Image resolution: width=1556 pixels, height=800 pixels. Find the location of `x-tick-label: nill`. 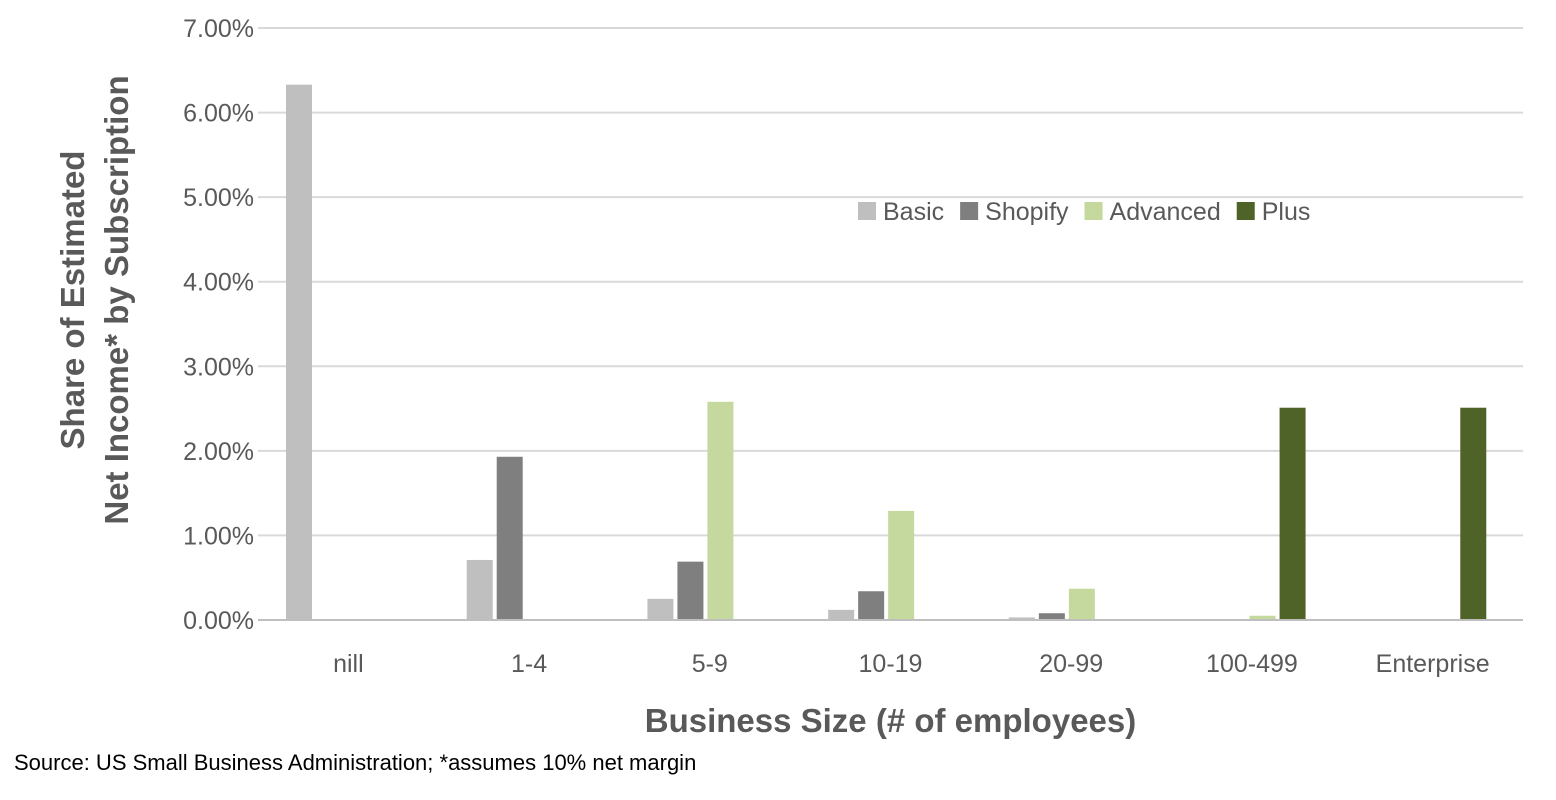

x-tick-label: nill is located at coordinates (348, 664).